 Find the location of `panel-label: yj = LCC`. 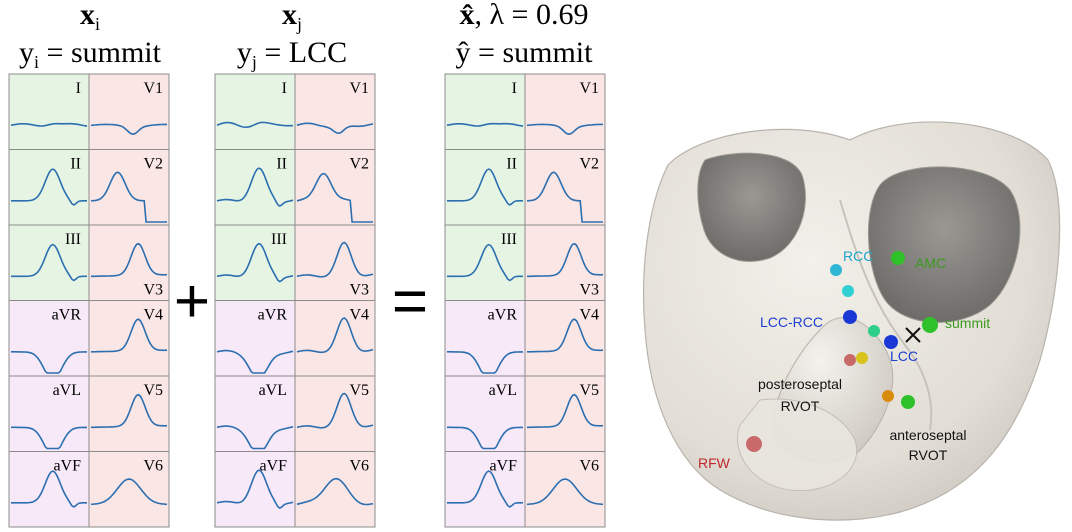

panel-label: yj = LCC is located at coordinates (292, 54).